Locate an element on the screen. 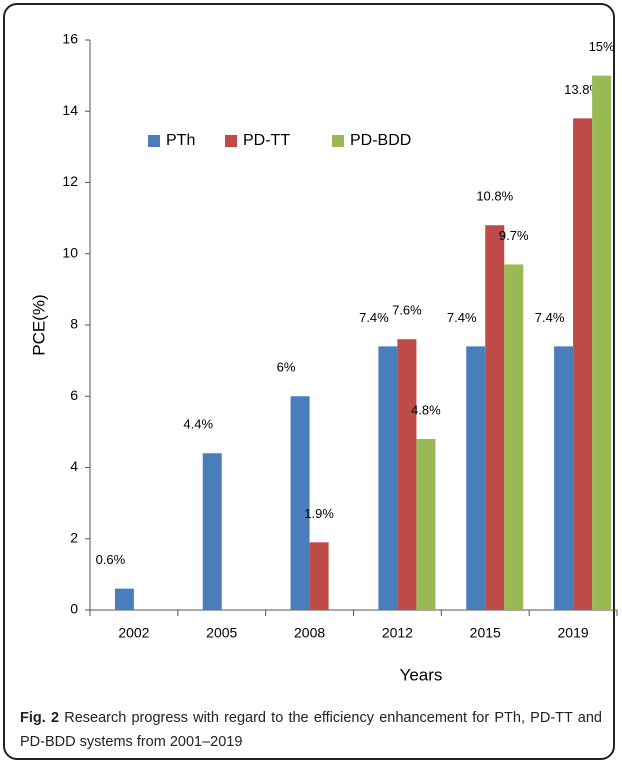 Image resolution: width=622 pixels, height=767 pixels. x-tick-label: 2008 is located at coordinates (309, 633).